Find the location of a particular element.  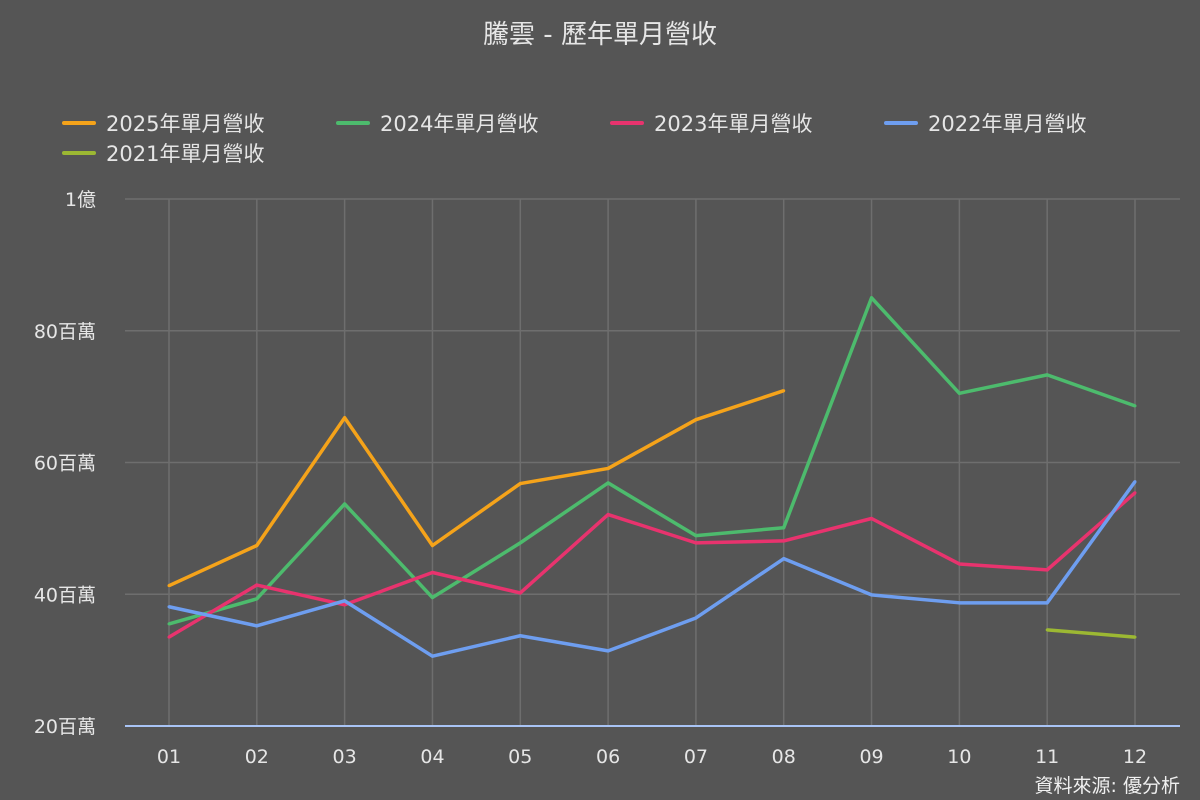

legend-item-2021: 2021年單月營收 is located at coordinates (163, 153).